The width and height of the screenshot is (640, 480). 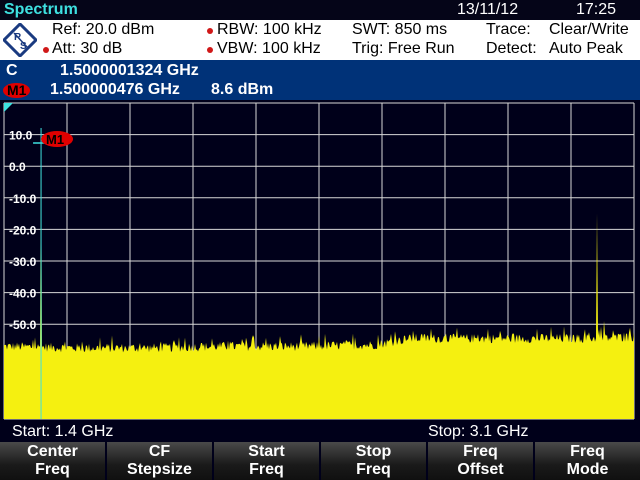 What do you see at coordinates (480, 469) in the screenshot?
I see `softkey-line: Offset` at bounding box center [480, 469].